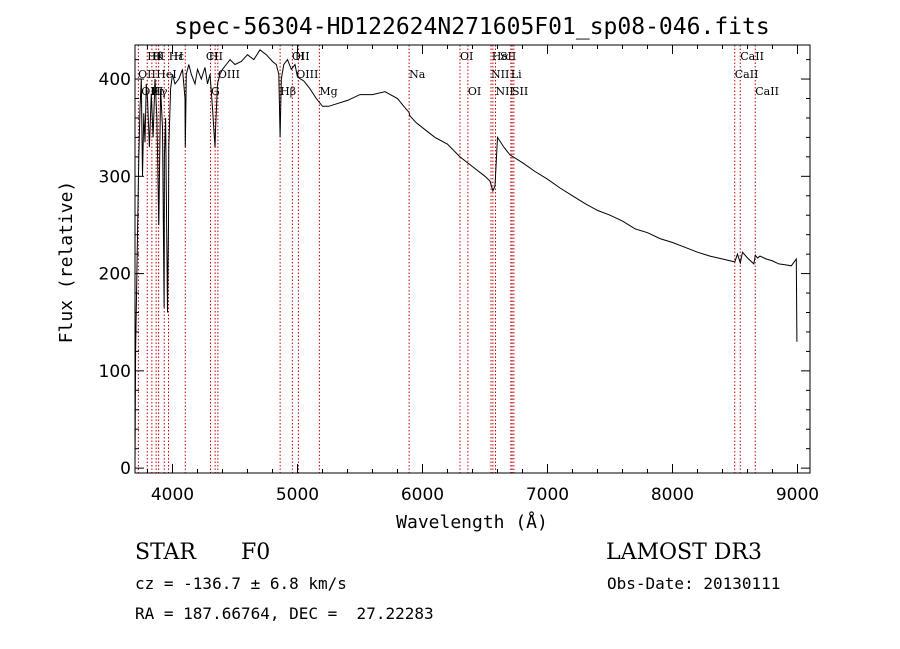 This screenshot has height=649, width=900. What do you see at coordinates (422, 495) in the screenshot?
I see `x-tick-label: 6000` at bounding box center [422, 495].